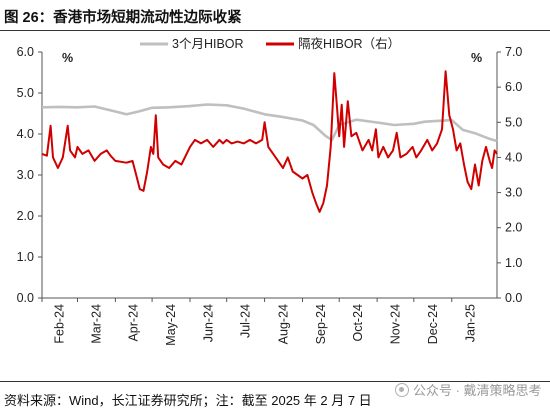 The image size is (550, 416). Describe the element at coordinates (269, 123) in the screenshot. I see `series-line-3m-hibor` at that location.